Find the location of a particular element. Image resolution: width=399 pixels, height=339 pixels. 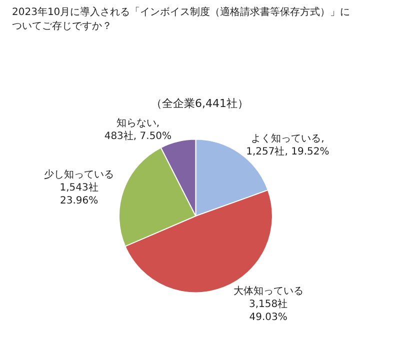

slice-label: 知らない, 483社, 7.50% is located at coordinates (138, 129).